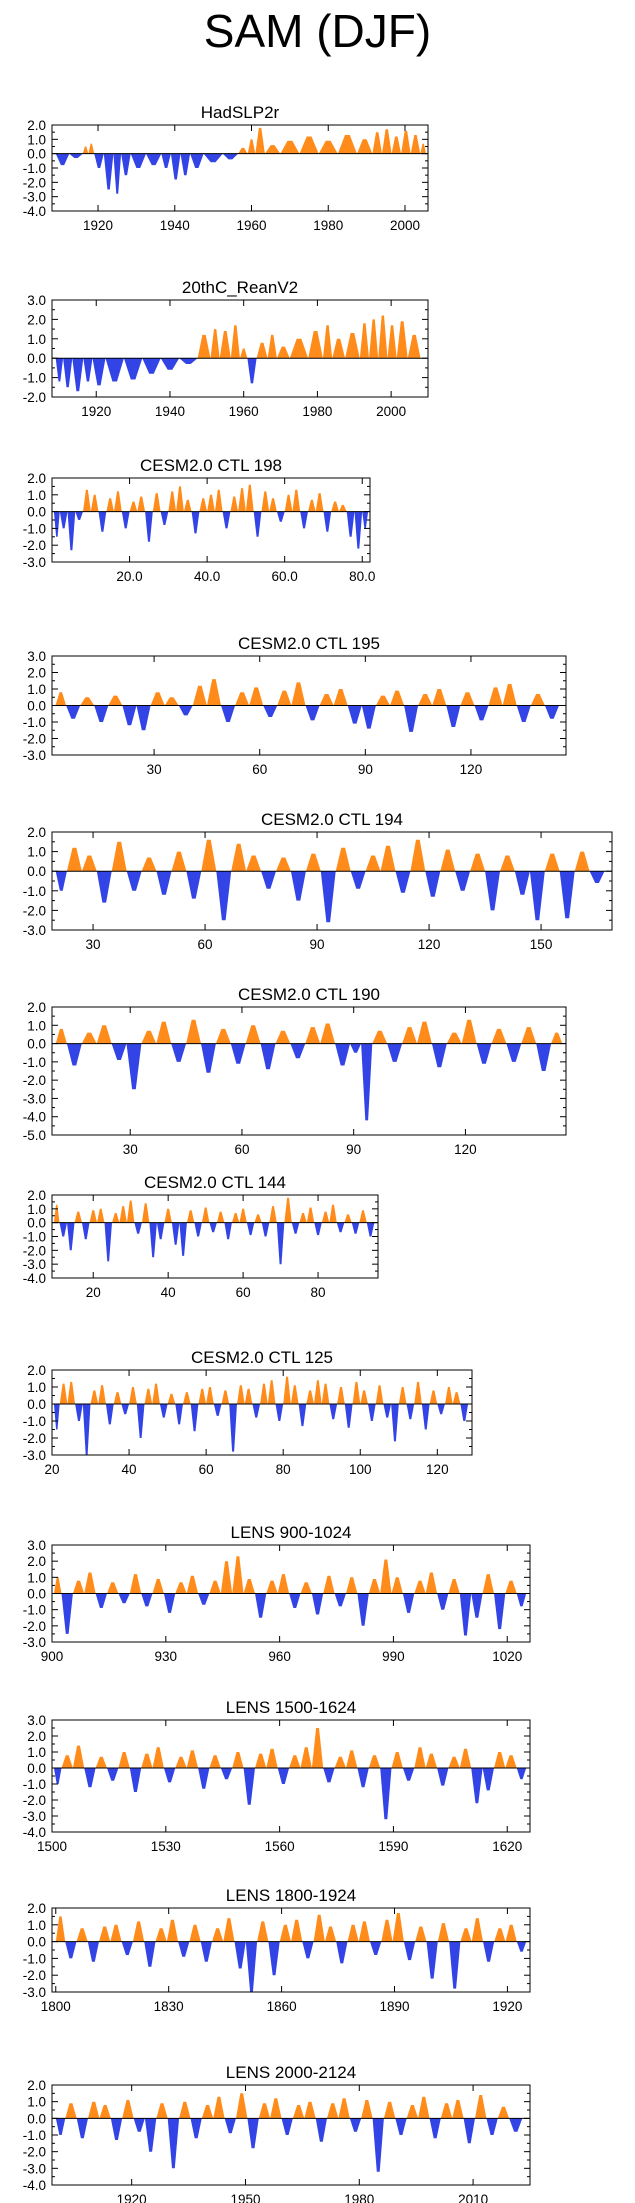 This screenshot has height=2203, width=635. Describe the element at coordinates (36, 1545) in the screenshot. I see `y-tick-label: 3.0` at that location.